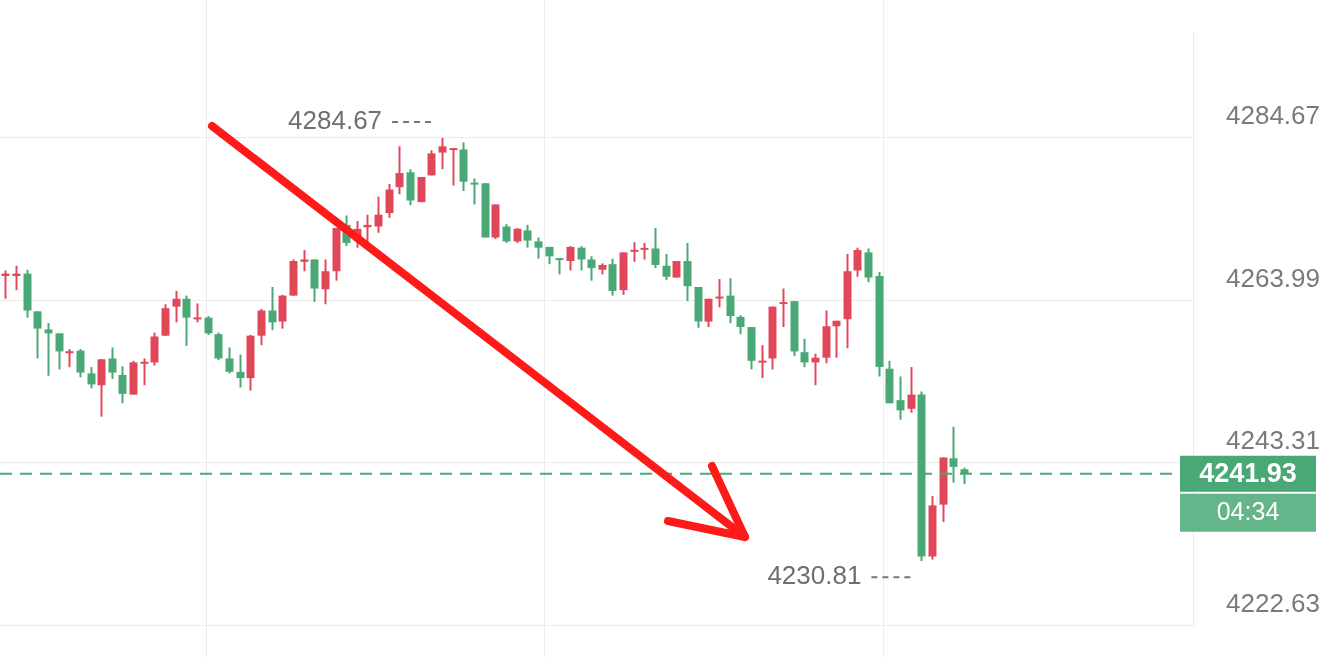  What do you see at coordinates (1273, 440) in the screenshot?
I see `y-tick-label: 4243.31` at bounding box center [1273, 440].